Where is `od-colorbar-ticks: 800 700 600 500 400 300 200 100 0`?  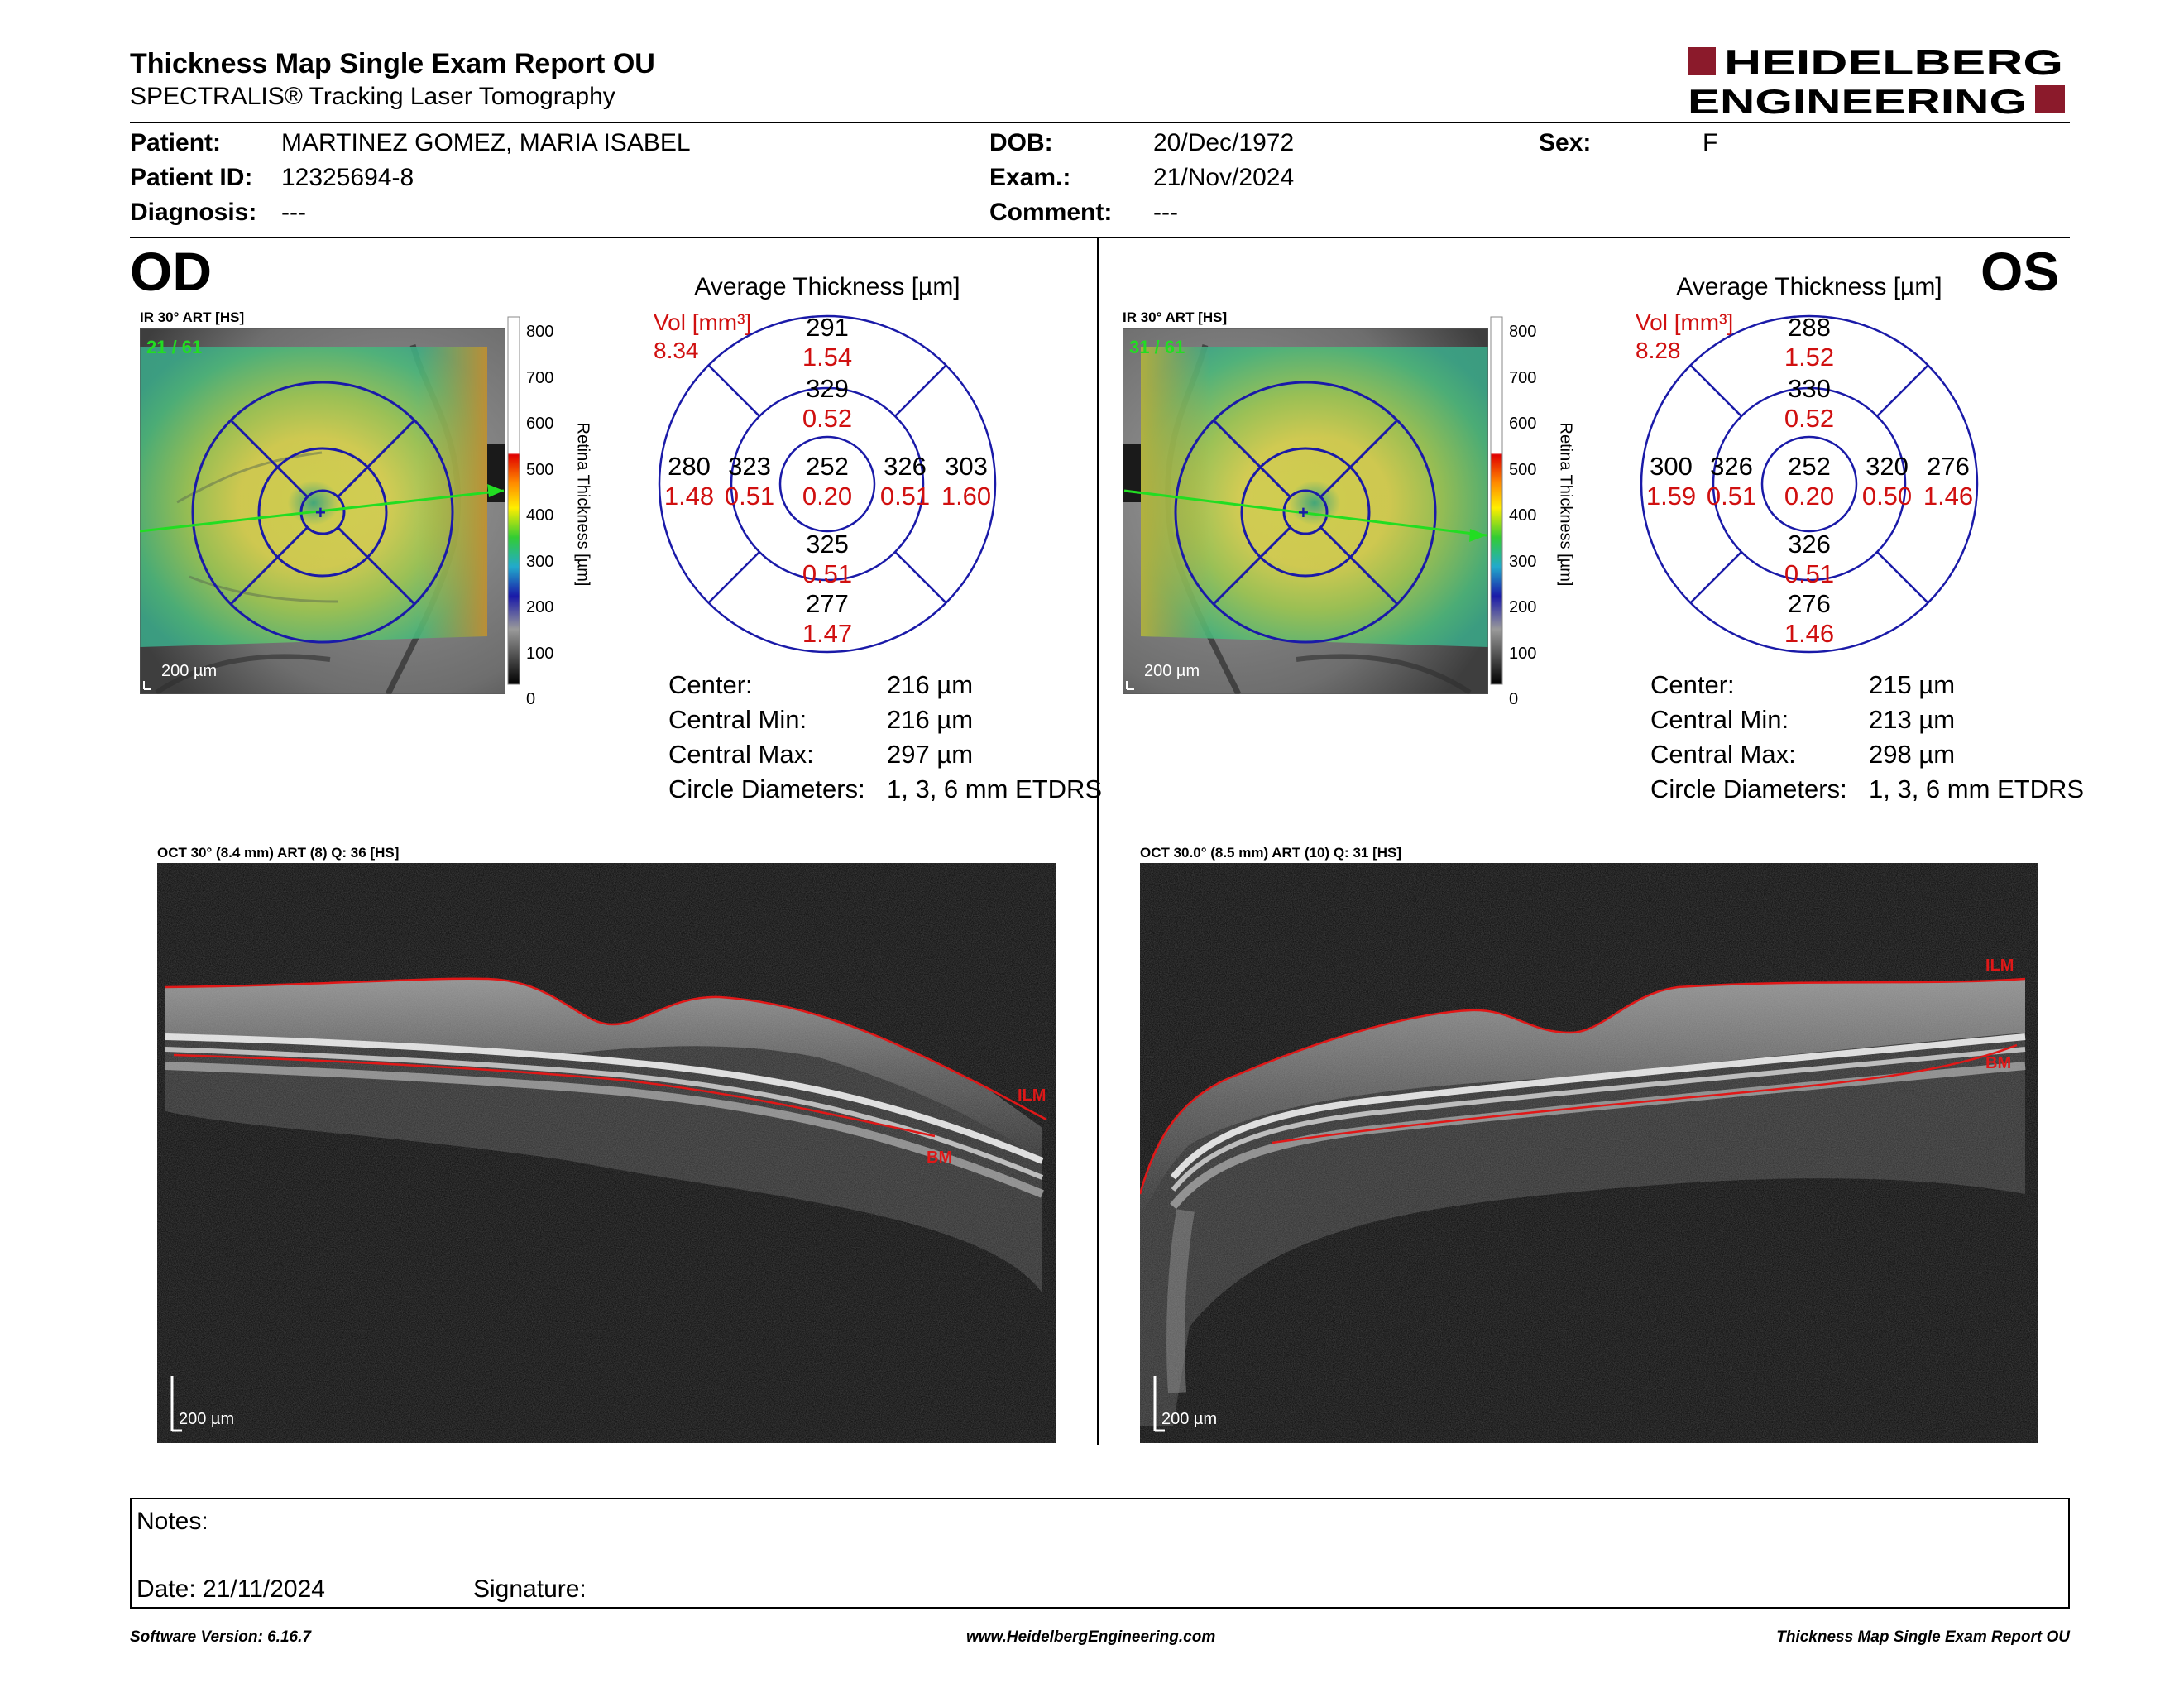 od-colorbar-ticks: 800 700 600 500 400 300 200 100 0 is located at coordinates (540, 515).